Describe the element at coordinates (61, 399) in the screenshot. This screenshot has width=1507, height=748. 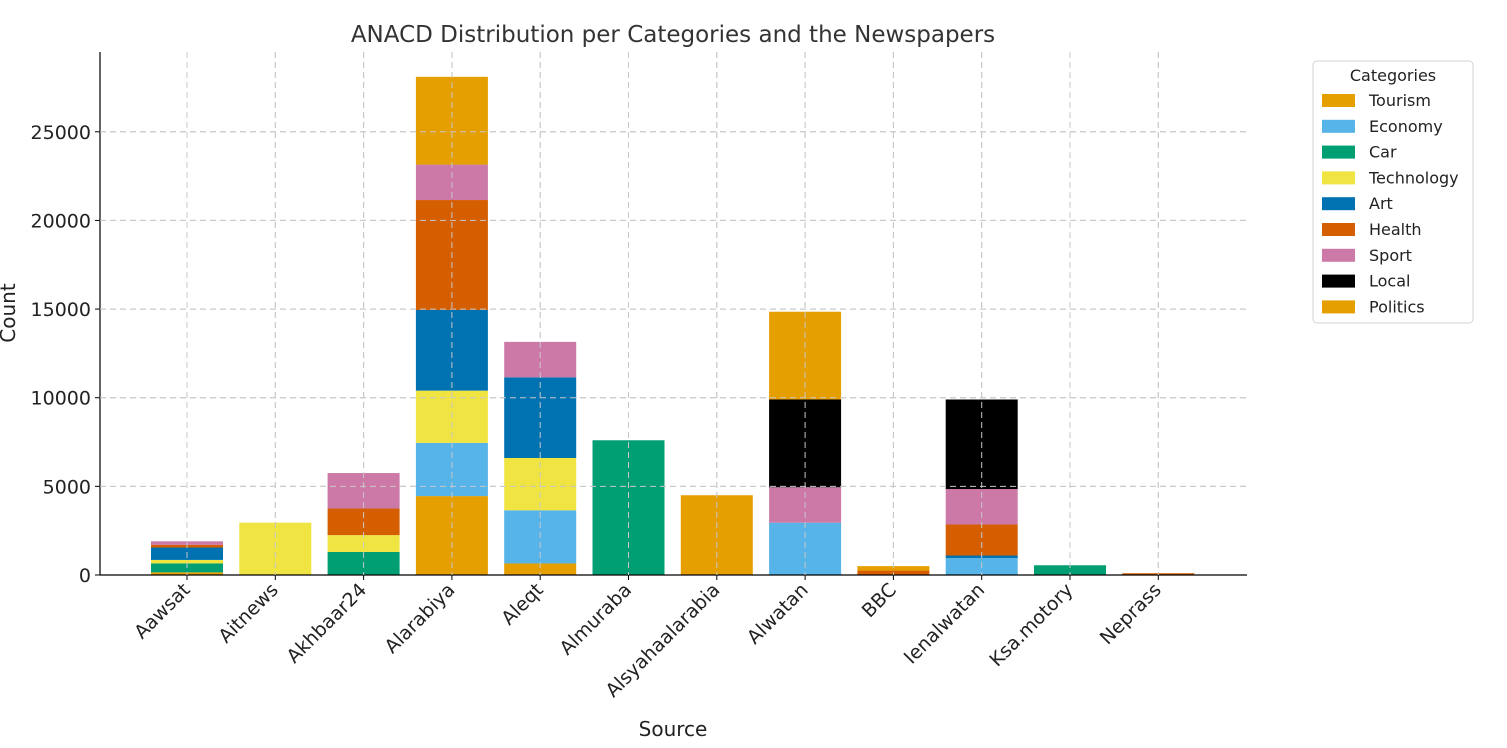
I see `y-tick-label: 10000` at that location.